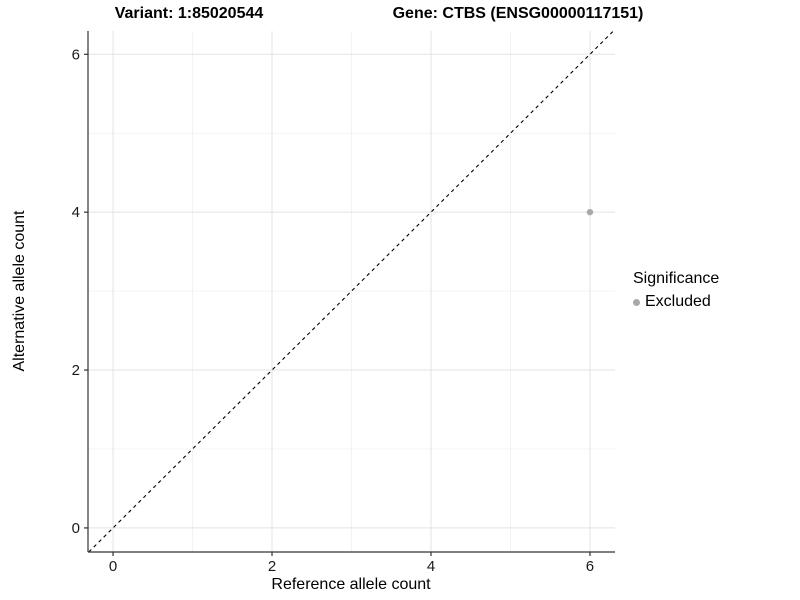 The image size is (800, 600). I want to click on y-tick-label: 6, so click(76, 54).